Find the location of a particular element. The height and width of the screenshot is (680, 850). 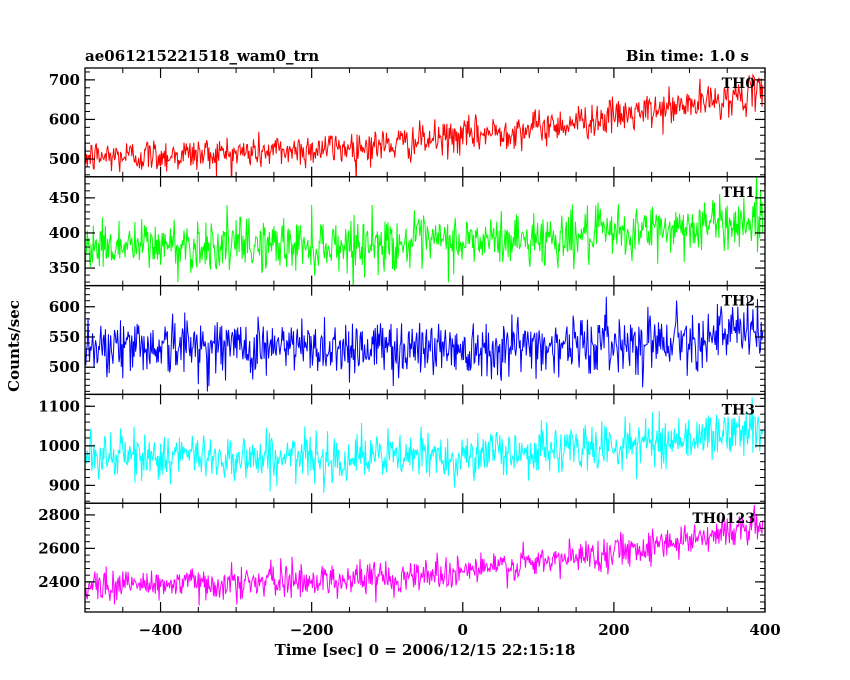

series-line-th0123 is located at coordinates (424, 555).